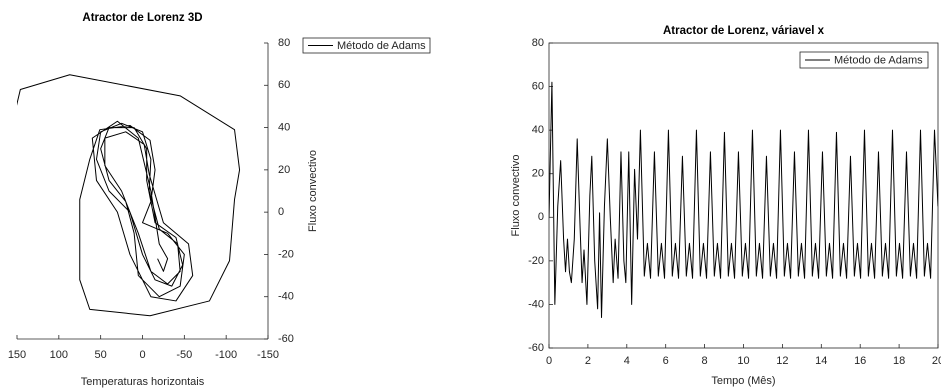  What do you see at coordinates (782, 361) in the screenshot?
I see `x-tick-label: 12` at bounding box center [782, 361].